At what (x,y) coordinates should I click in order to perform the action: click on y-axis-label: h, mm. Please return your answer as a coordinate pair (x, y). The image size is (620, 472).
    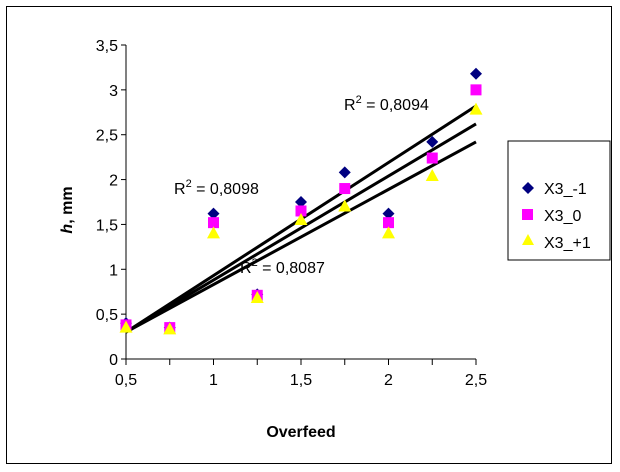
    Looking at the image, I should click on (67, 209).